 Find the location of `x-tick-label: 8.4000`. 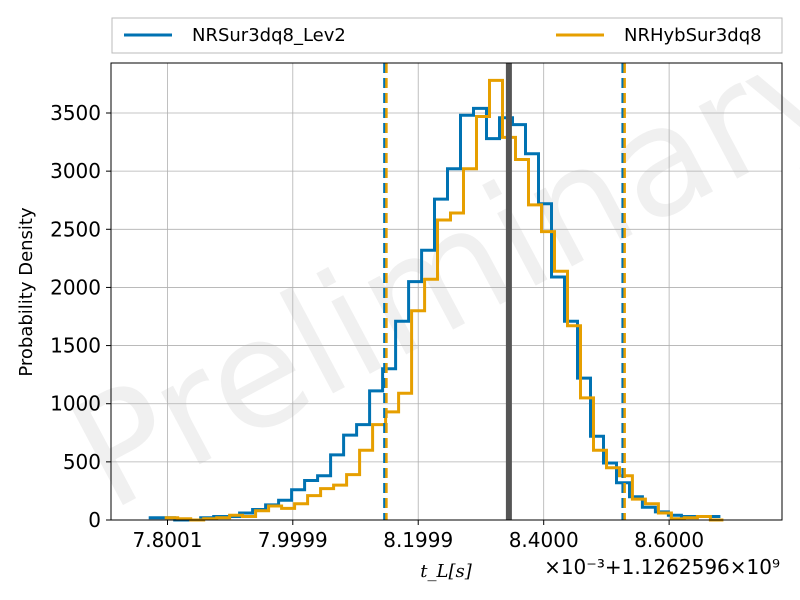

x-tick-label: 8.4000 is located at coordinates (544, 540).